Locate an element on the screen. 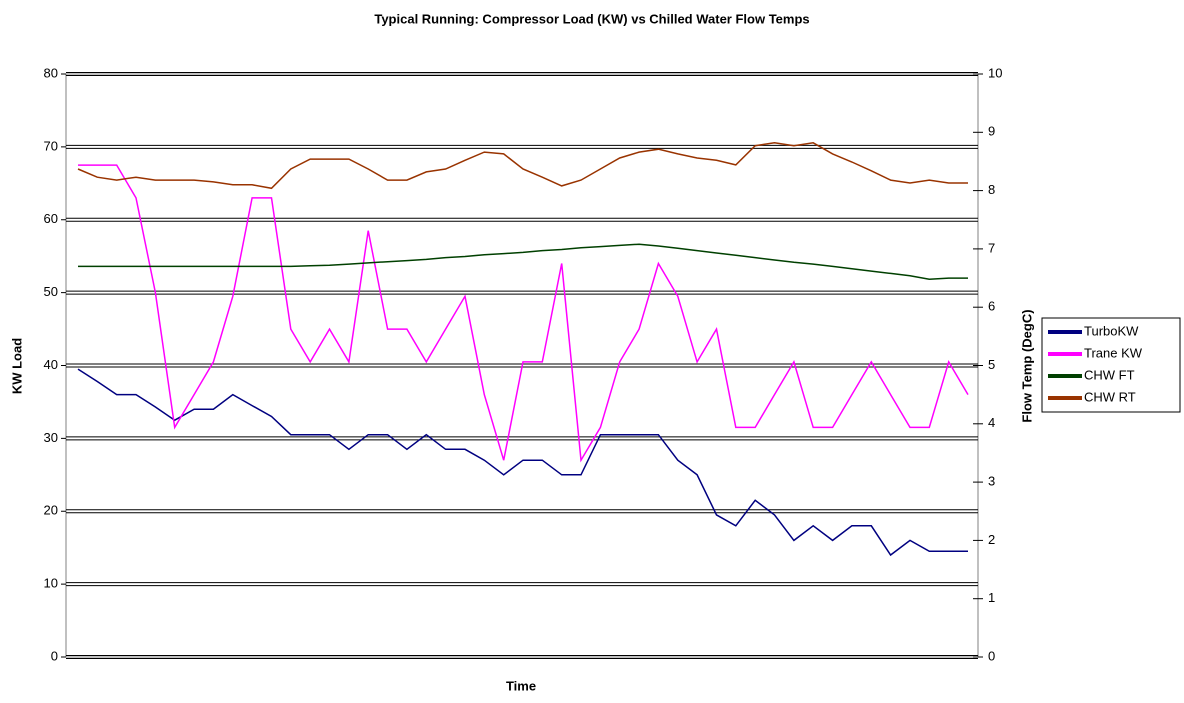 The height and width of the screenshot is (703, 1184). y-tick-label: 20 is located at coordinates (51, 510).